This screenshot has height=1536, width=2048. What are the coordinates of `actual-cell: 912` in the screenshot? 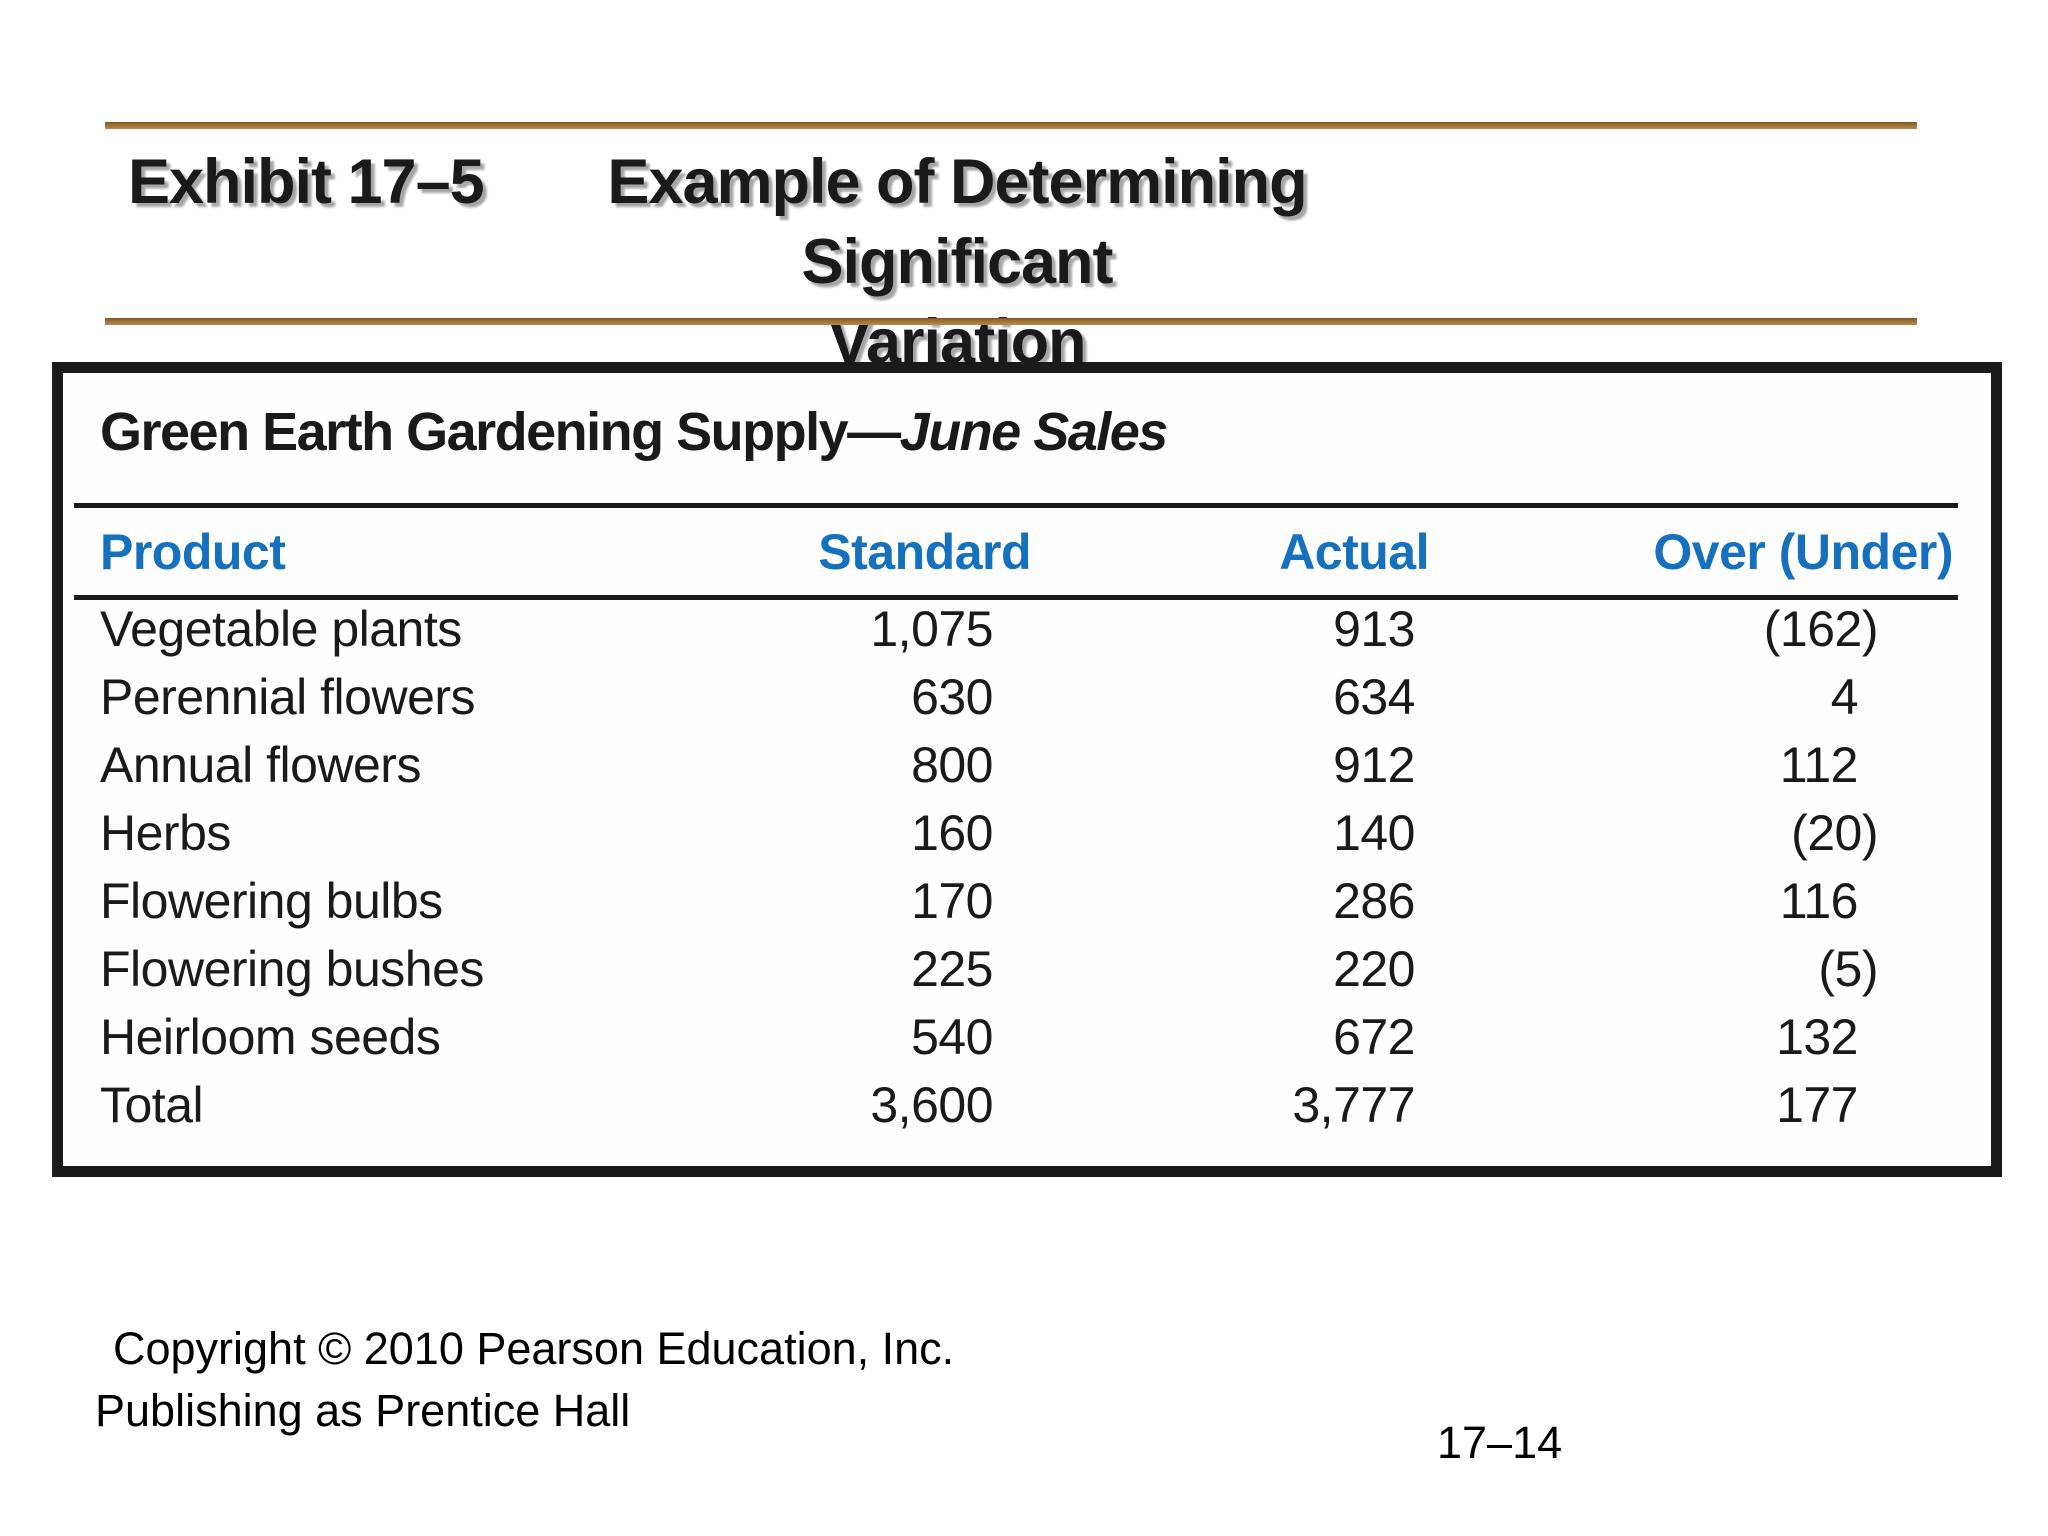 It's located at (1374, 765).